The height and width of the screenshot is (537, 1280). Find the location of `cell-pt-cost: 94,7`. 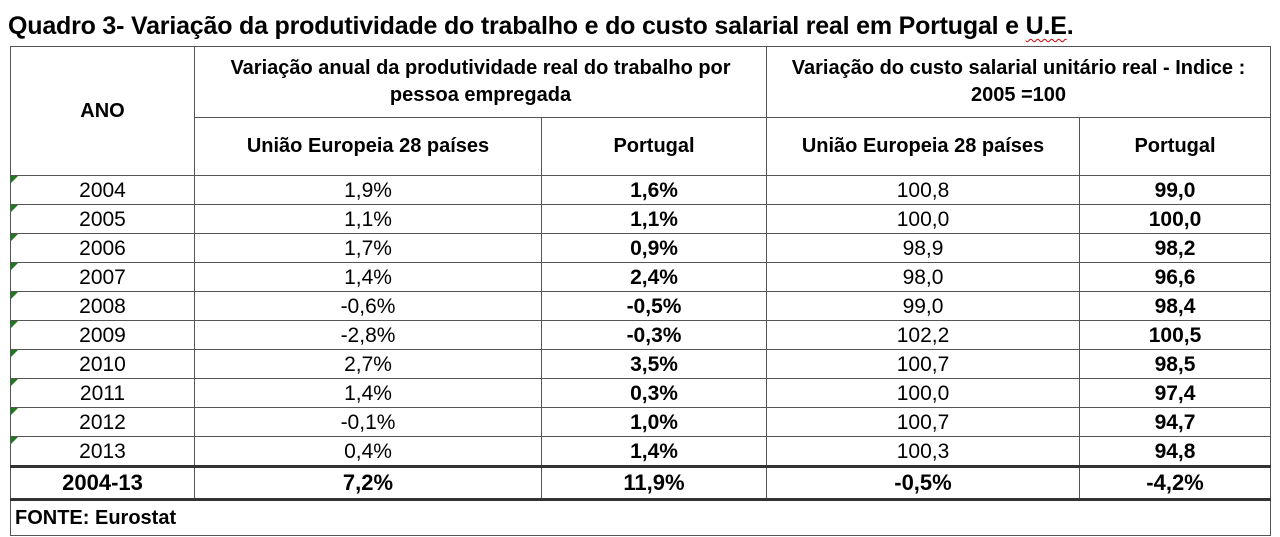

cell-pt-cost: 94,7 is located at coordinates (1175, 422).